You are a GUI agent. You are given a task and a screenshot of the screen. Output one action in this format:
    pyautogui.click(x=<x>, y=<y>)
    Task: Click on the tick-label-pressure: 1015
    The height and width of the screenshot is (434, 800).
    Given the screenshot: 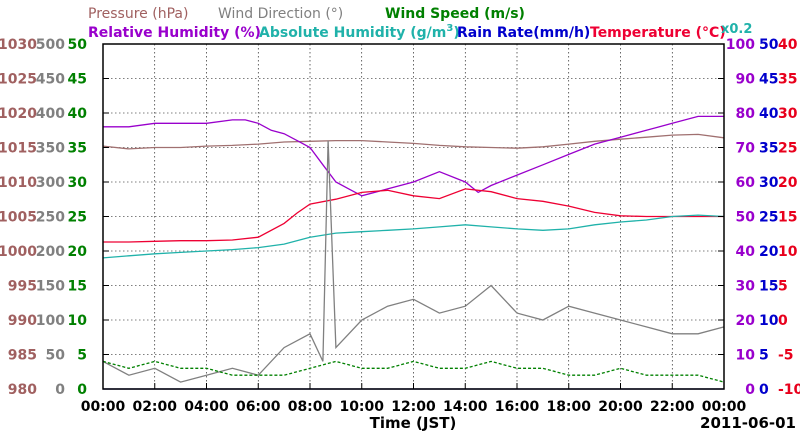 What is the action you would take?
    pyautogui.click(x=18, y=149)
    